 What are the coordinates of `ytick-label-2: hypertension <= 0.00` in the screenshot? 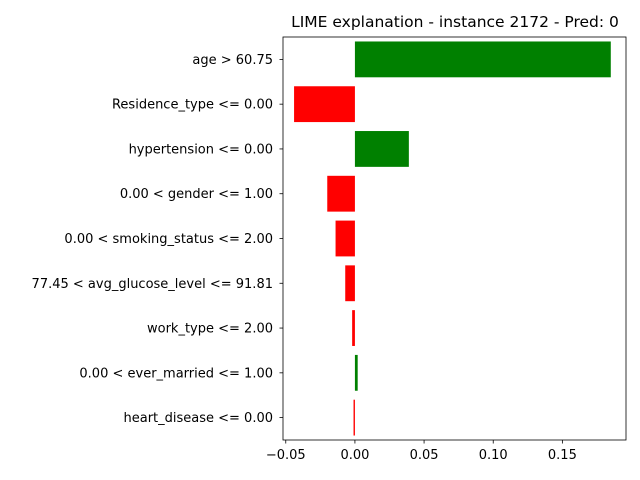 It's located at (201, 149).